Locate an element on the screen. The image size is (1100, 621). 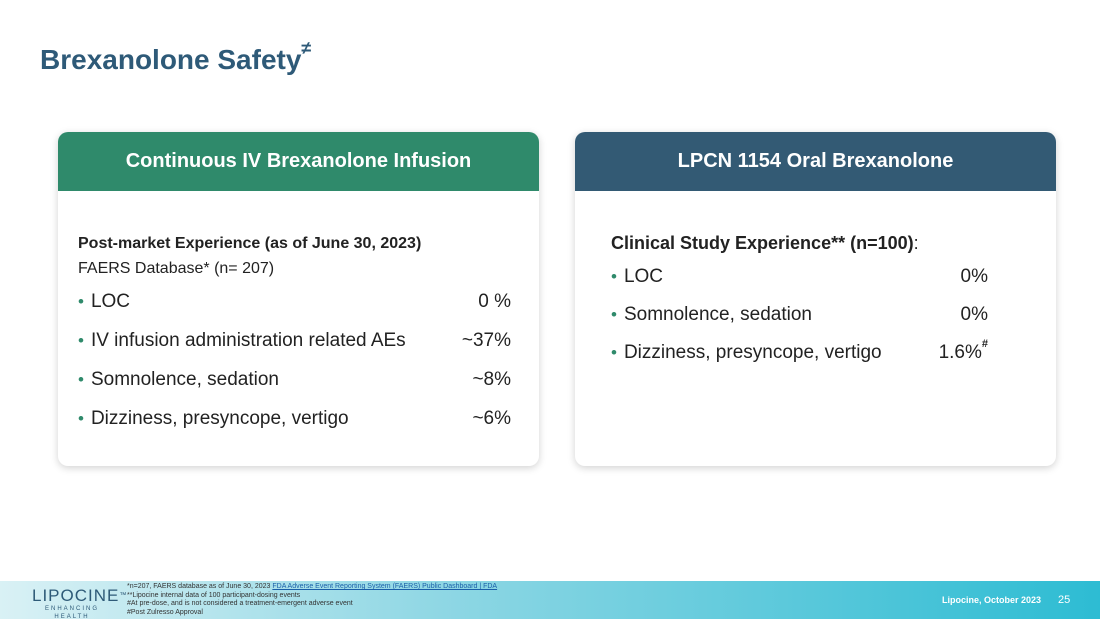
item-value: 1.6%# is located at coordinates (963, 351).